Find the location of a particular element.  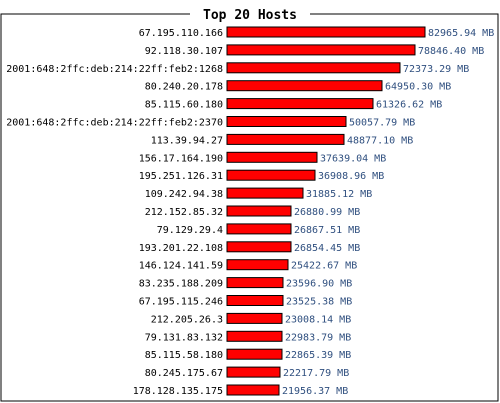

value-label: 26867.51 MB is located at coordinates (327, 230).